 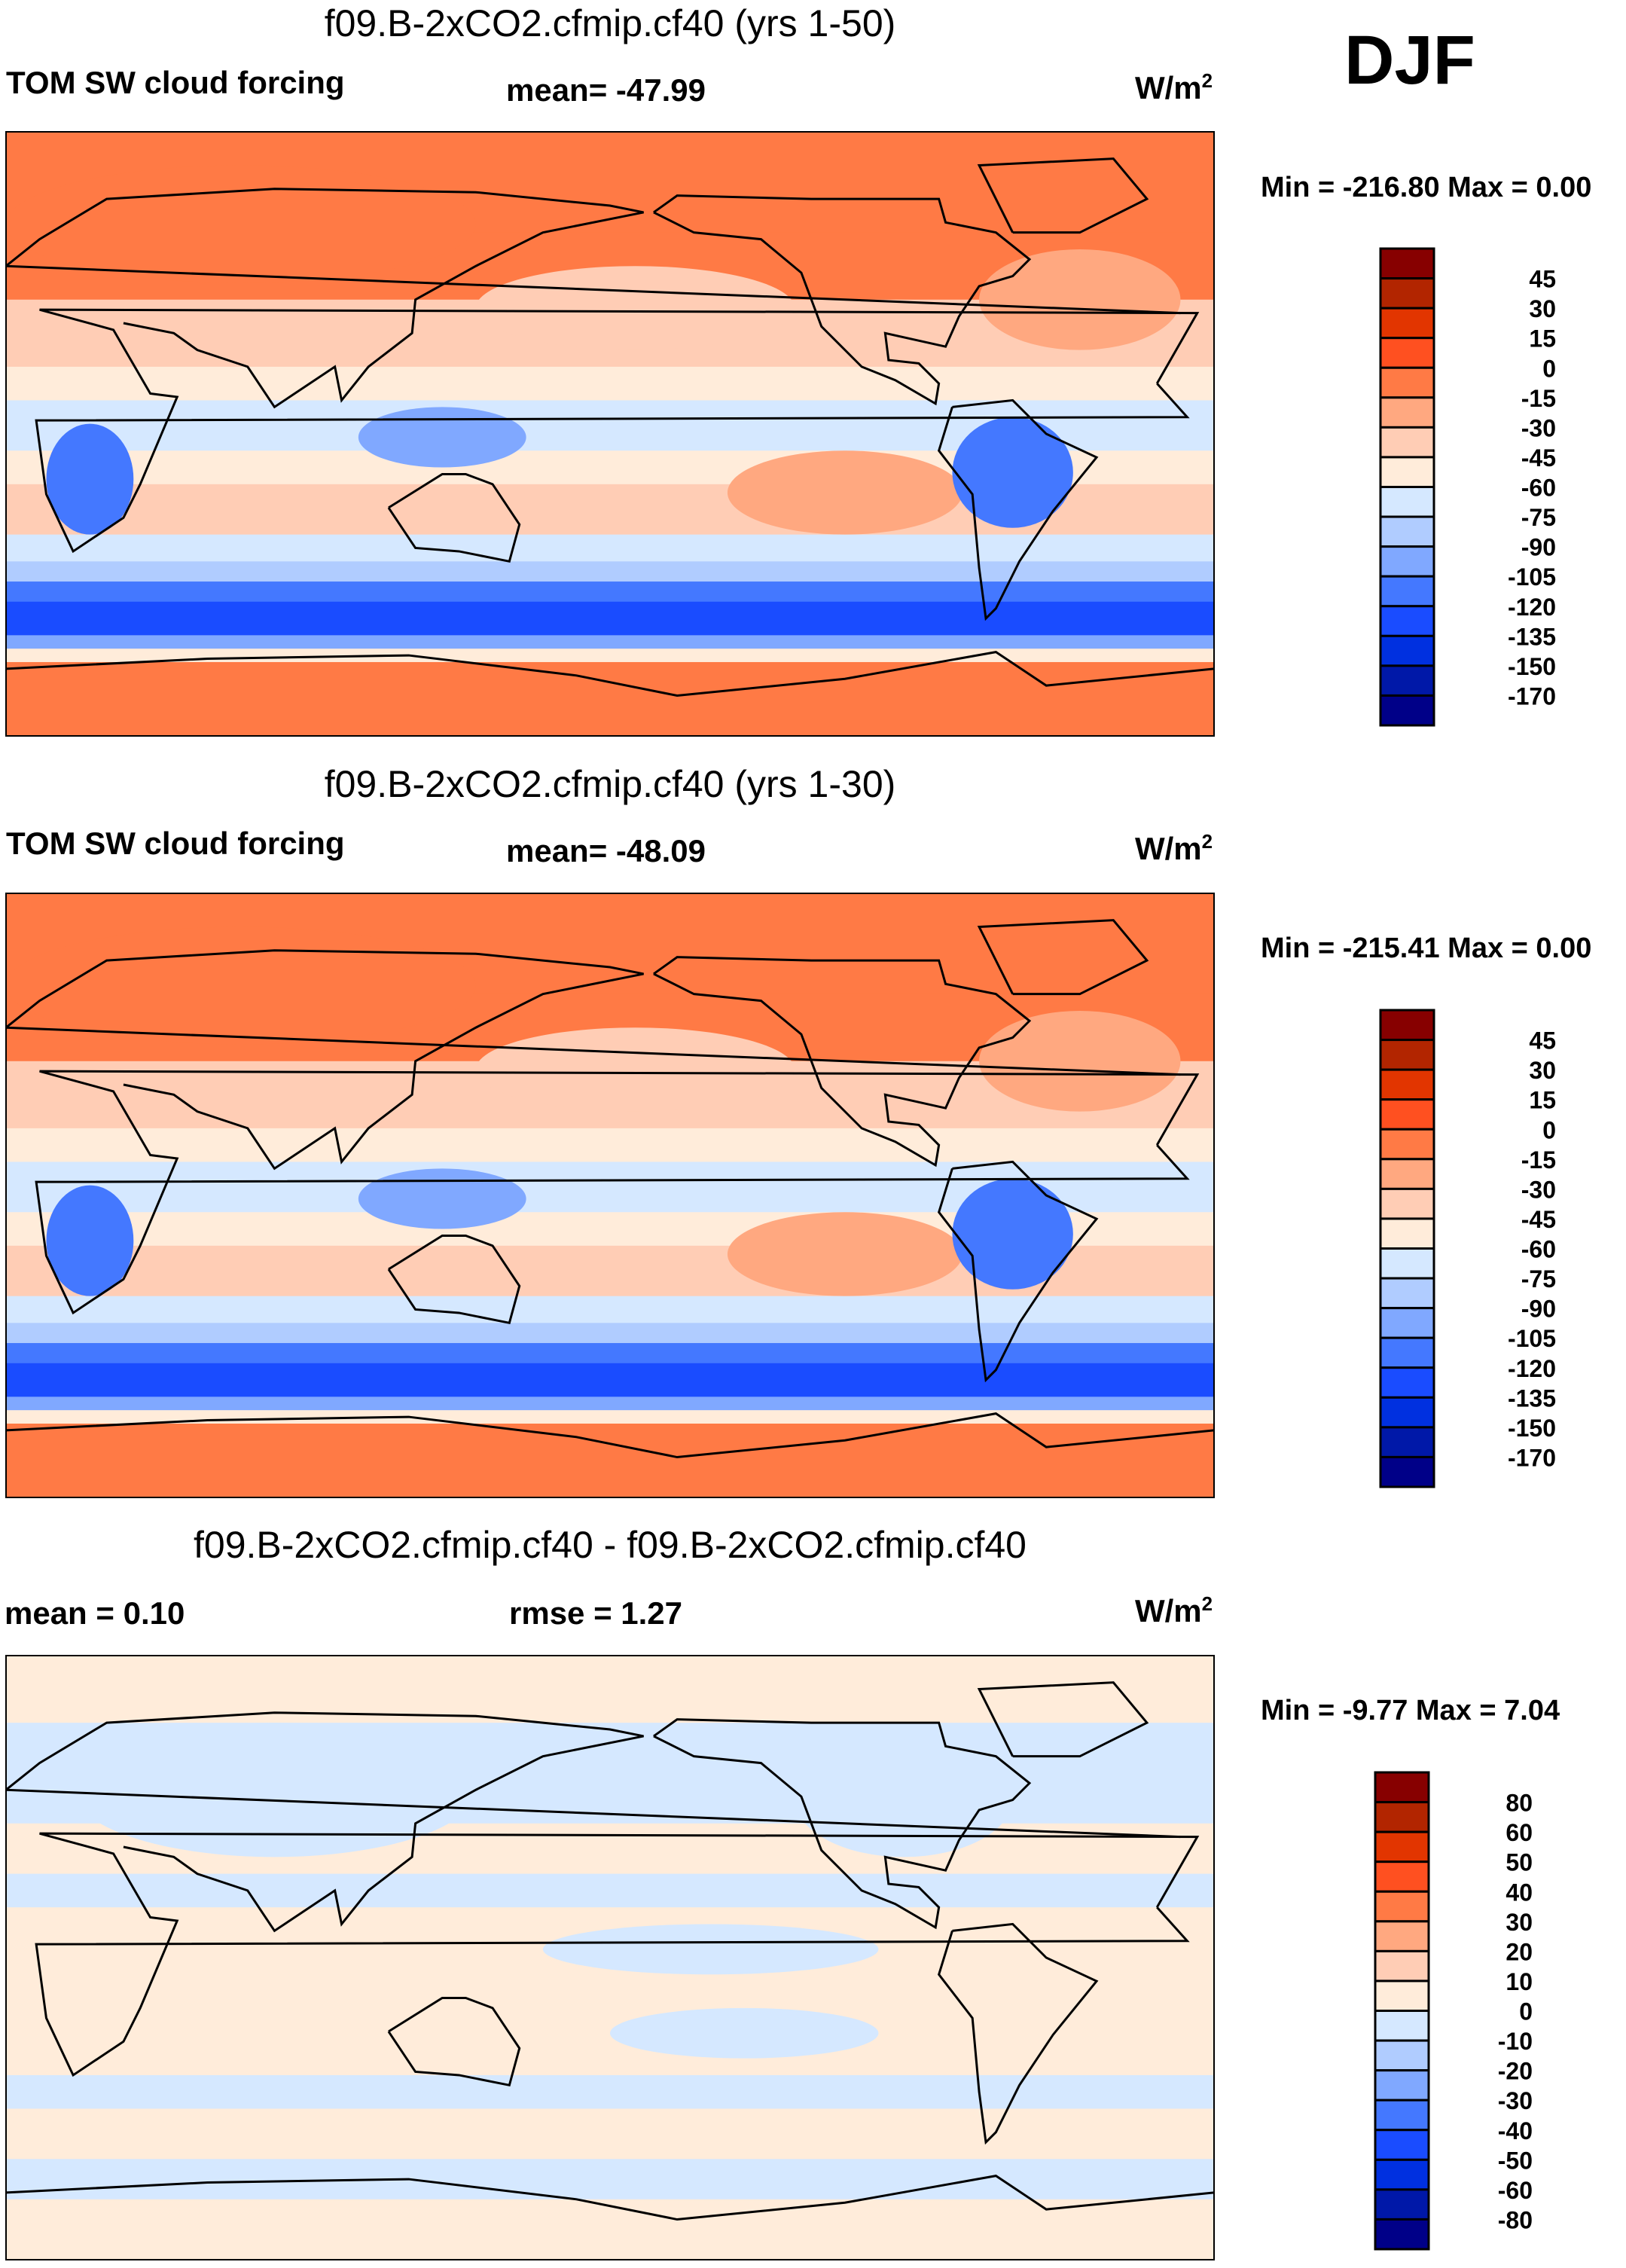 I want to click on colorbar-label: -120, so click(x=1532, y=607).